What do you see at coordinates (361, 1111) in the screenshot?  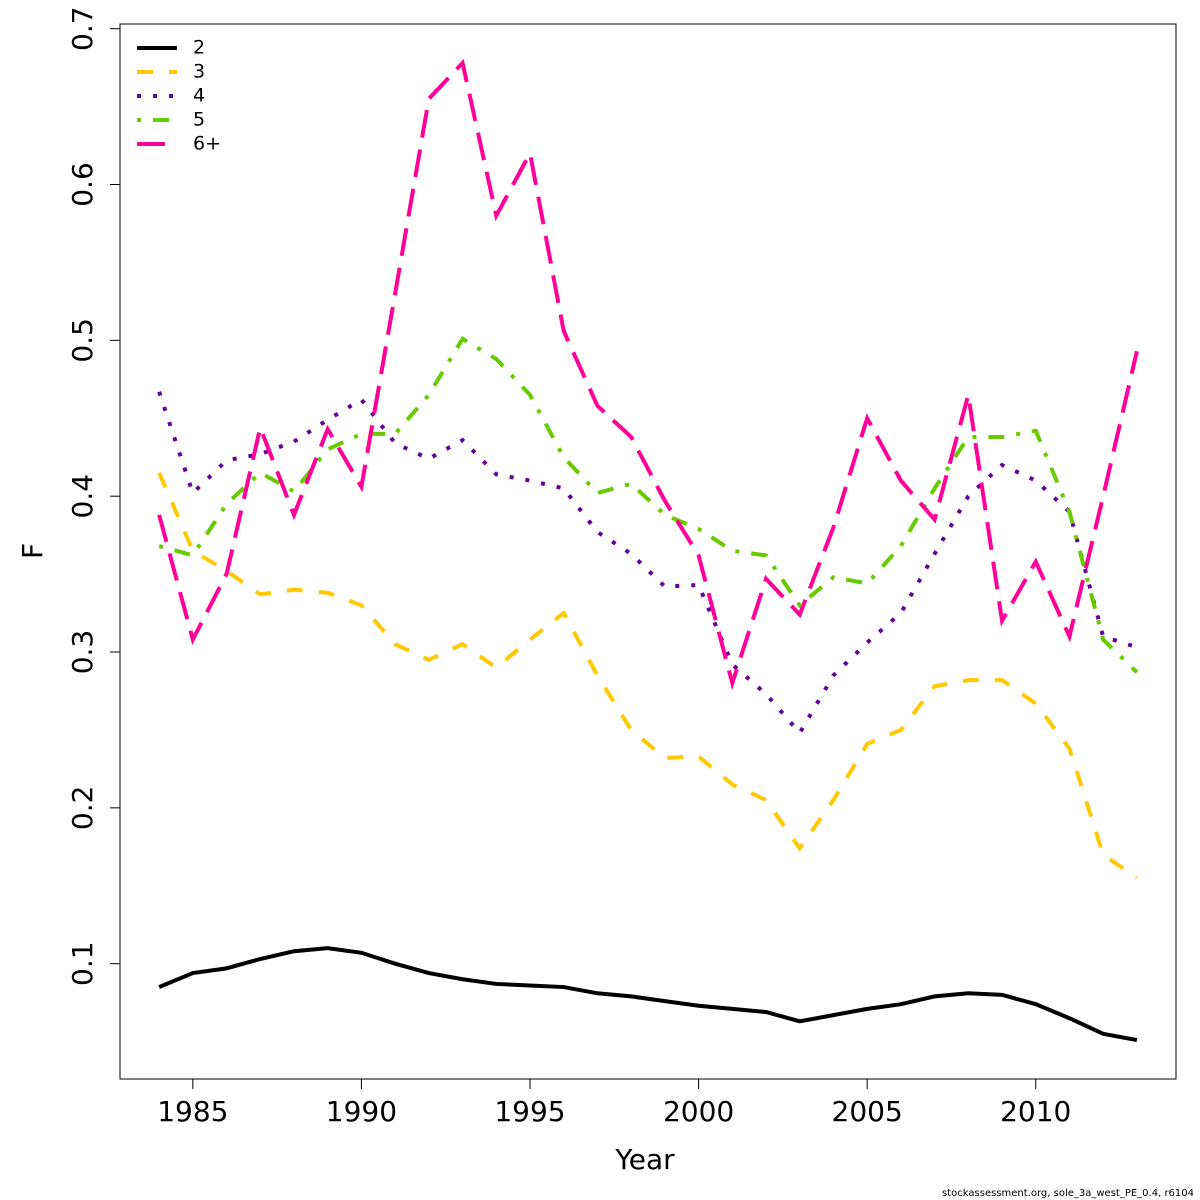 I see `x-tick-label: 1990` at bounding box center [361, 1111].